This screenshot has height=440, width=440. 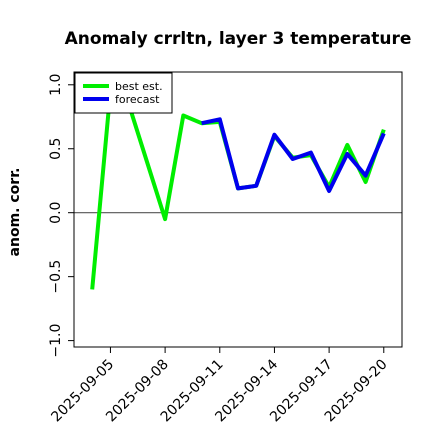 I want to click on legend-box, so click(x=123, y=93).